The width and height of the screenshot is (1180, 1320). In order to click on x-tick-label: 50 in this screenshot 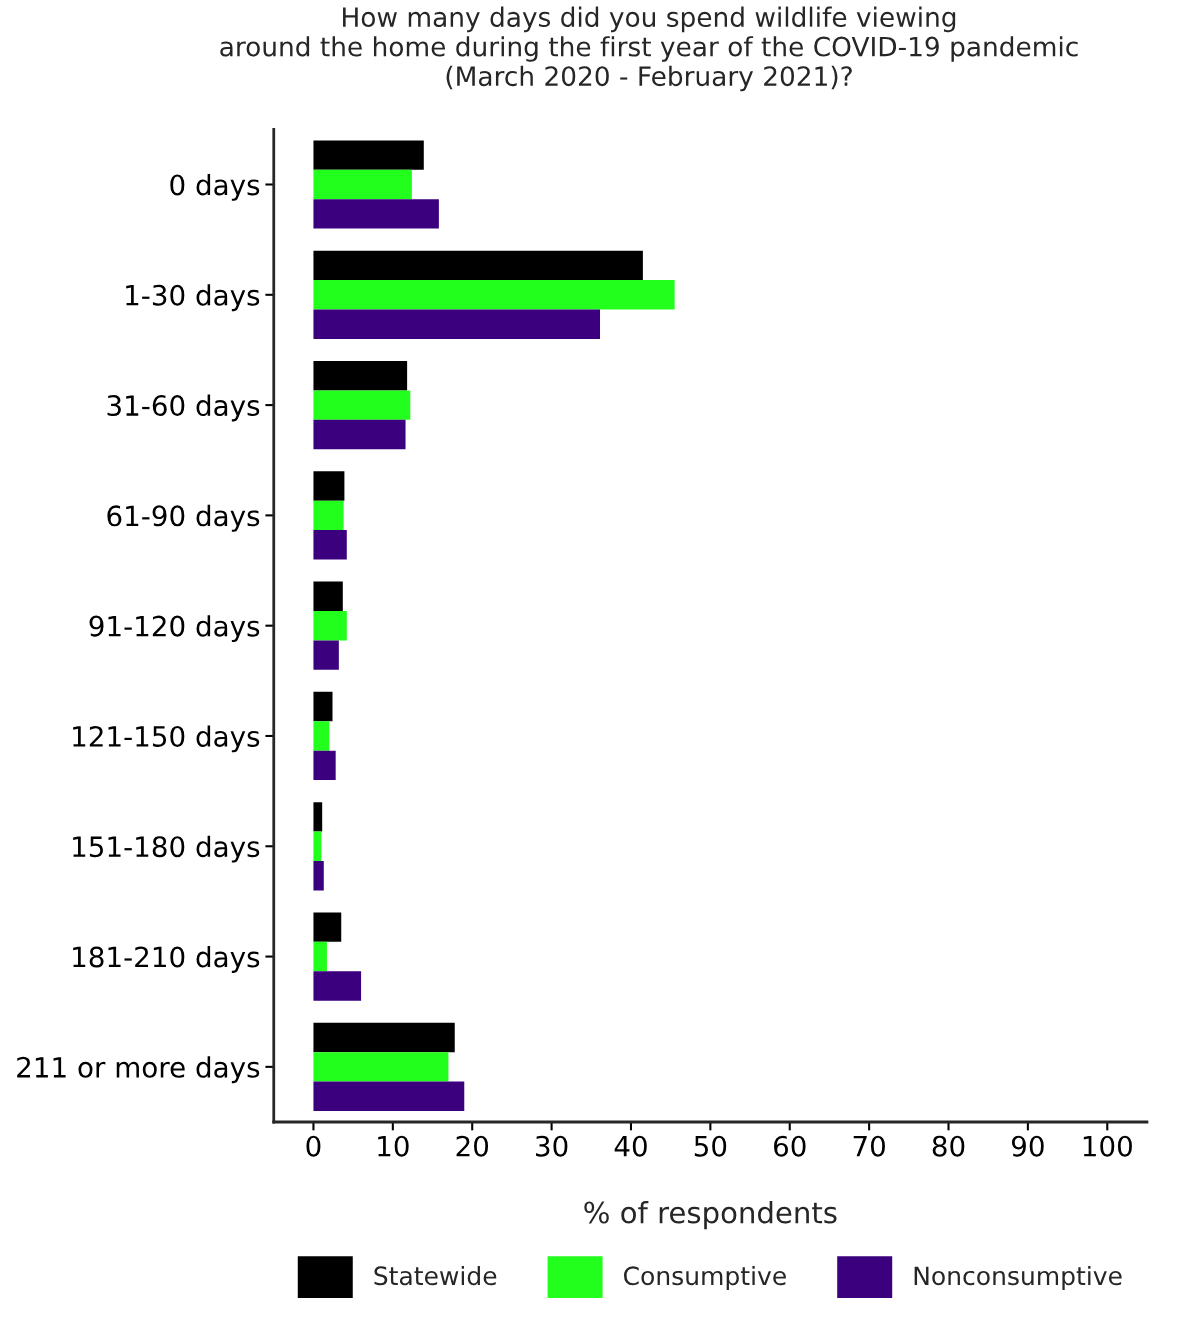, I will do `click(710, 1146)`.